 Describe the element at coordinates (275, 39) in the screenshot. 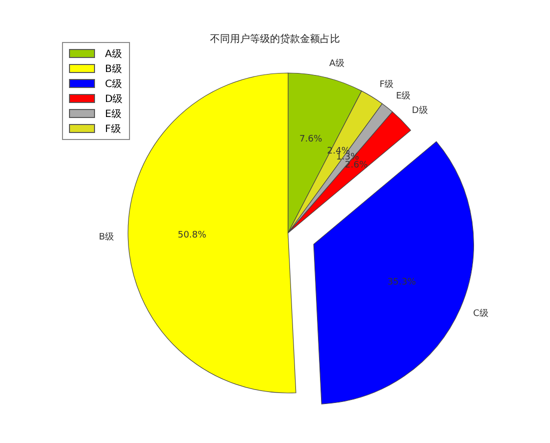

I see `chart-title: 不同用户等级的贷款金额占比` at that location.